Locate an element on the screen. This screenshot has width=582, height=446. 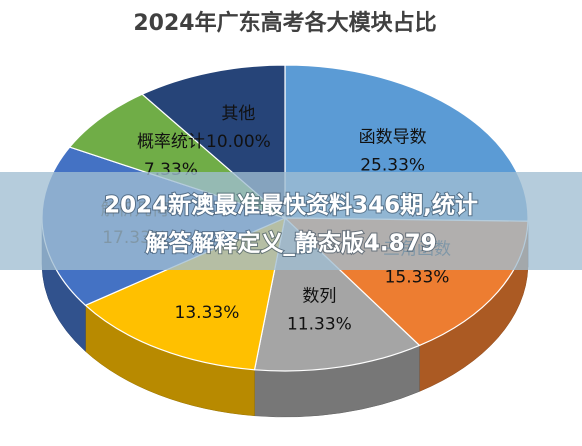
slice-category-label: 其他 is located at coordinates (238, 114).